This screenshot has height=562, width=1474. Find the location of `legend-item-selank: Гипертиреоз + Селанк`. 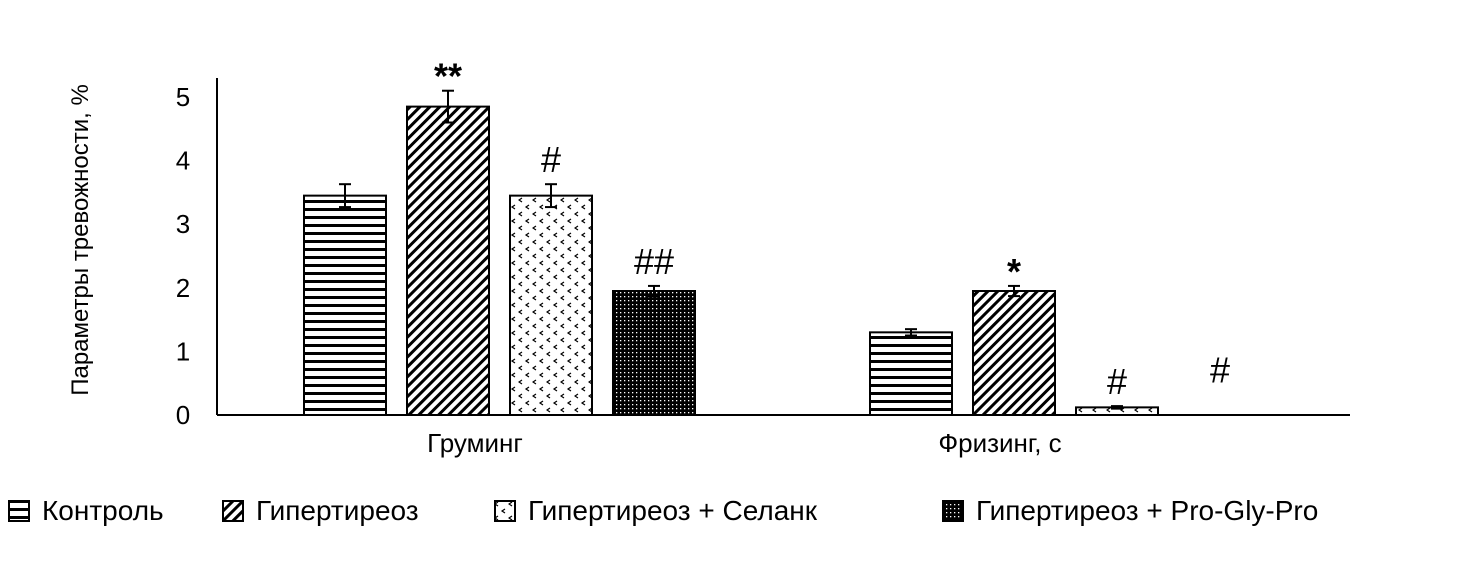

legend-item-selank: Гипертиреоз + Селанк is located at coordinates (655, 511).